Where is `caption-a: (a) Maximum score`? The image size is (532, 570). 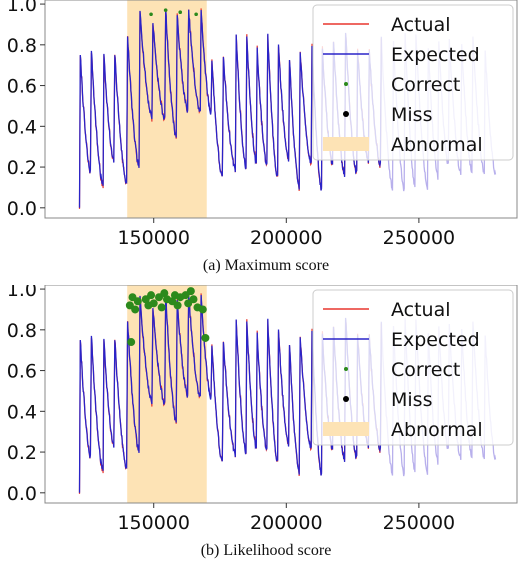
caption-a: (a) Maximum score is located at coordinates (266, 265).